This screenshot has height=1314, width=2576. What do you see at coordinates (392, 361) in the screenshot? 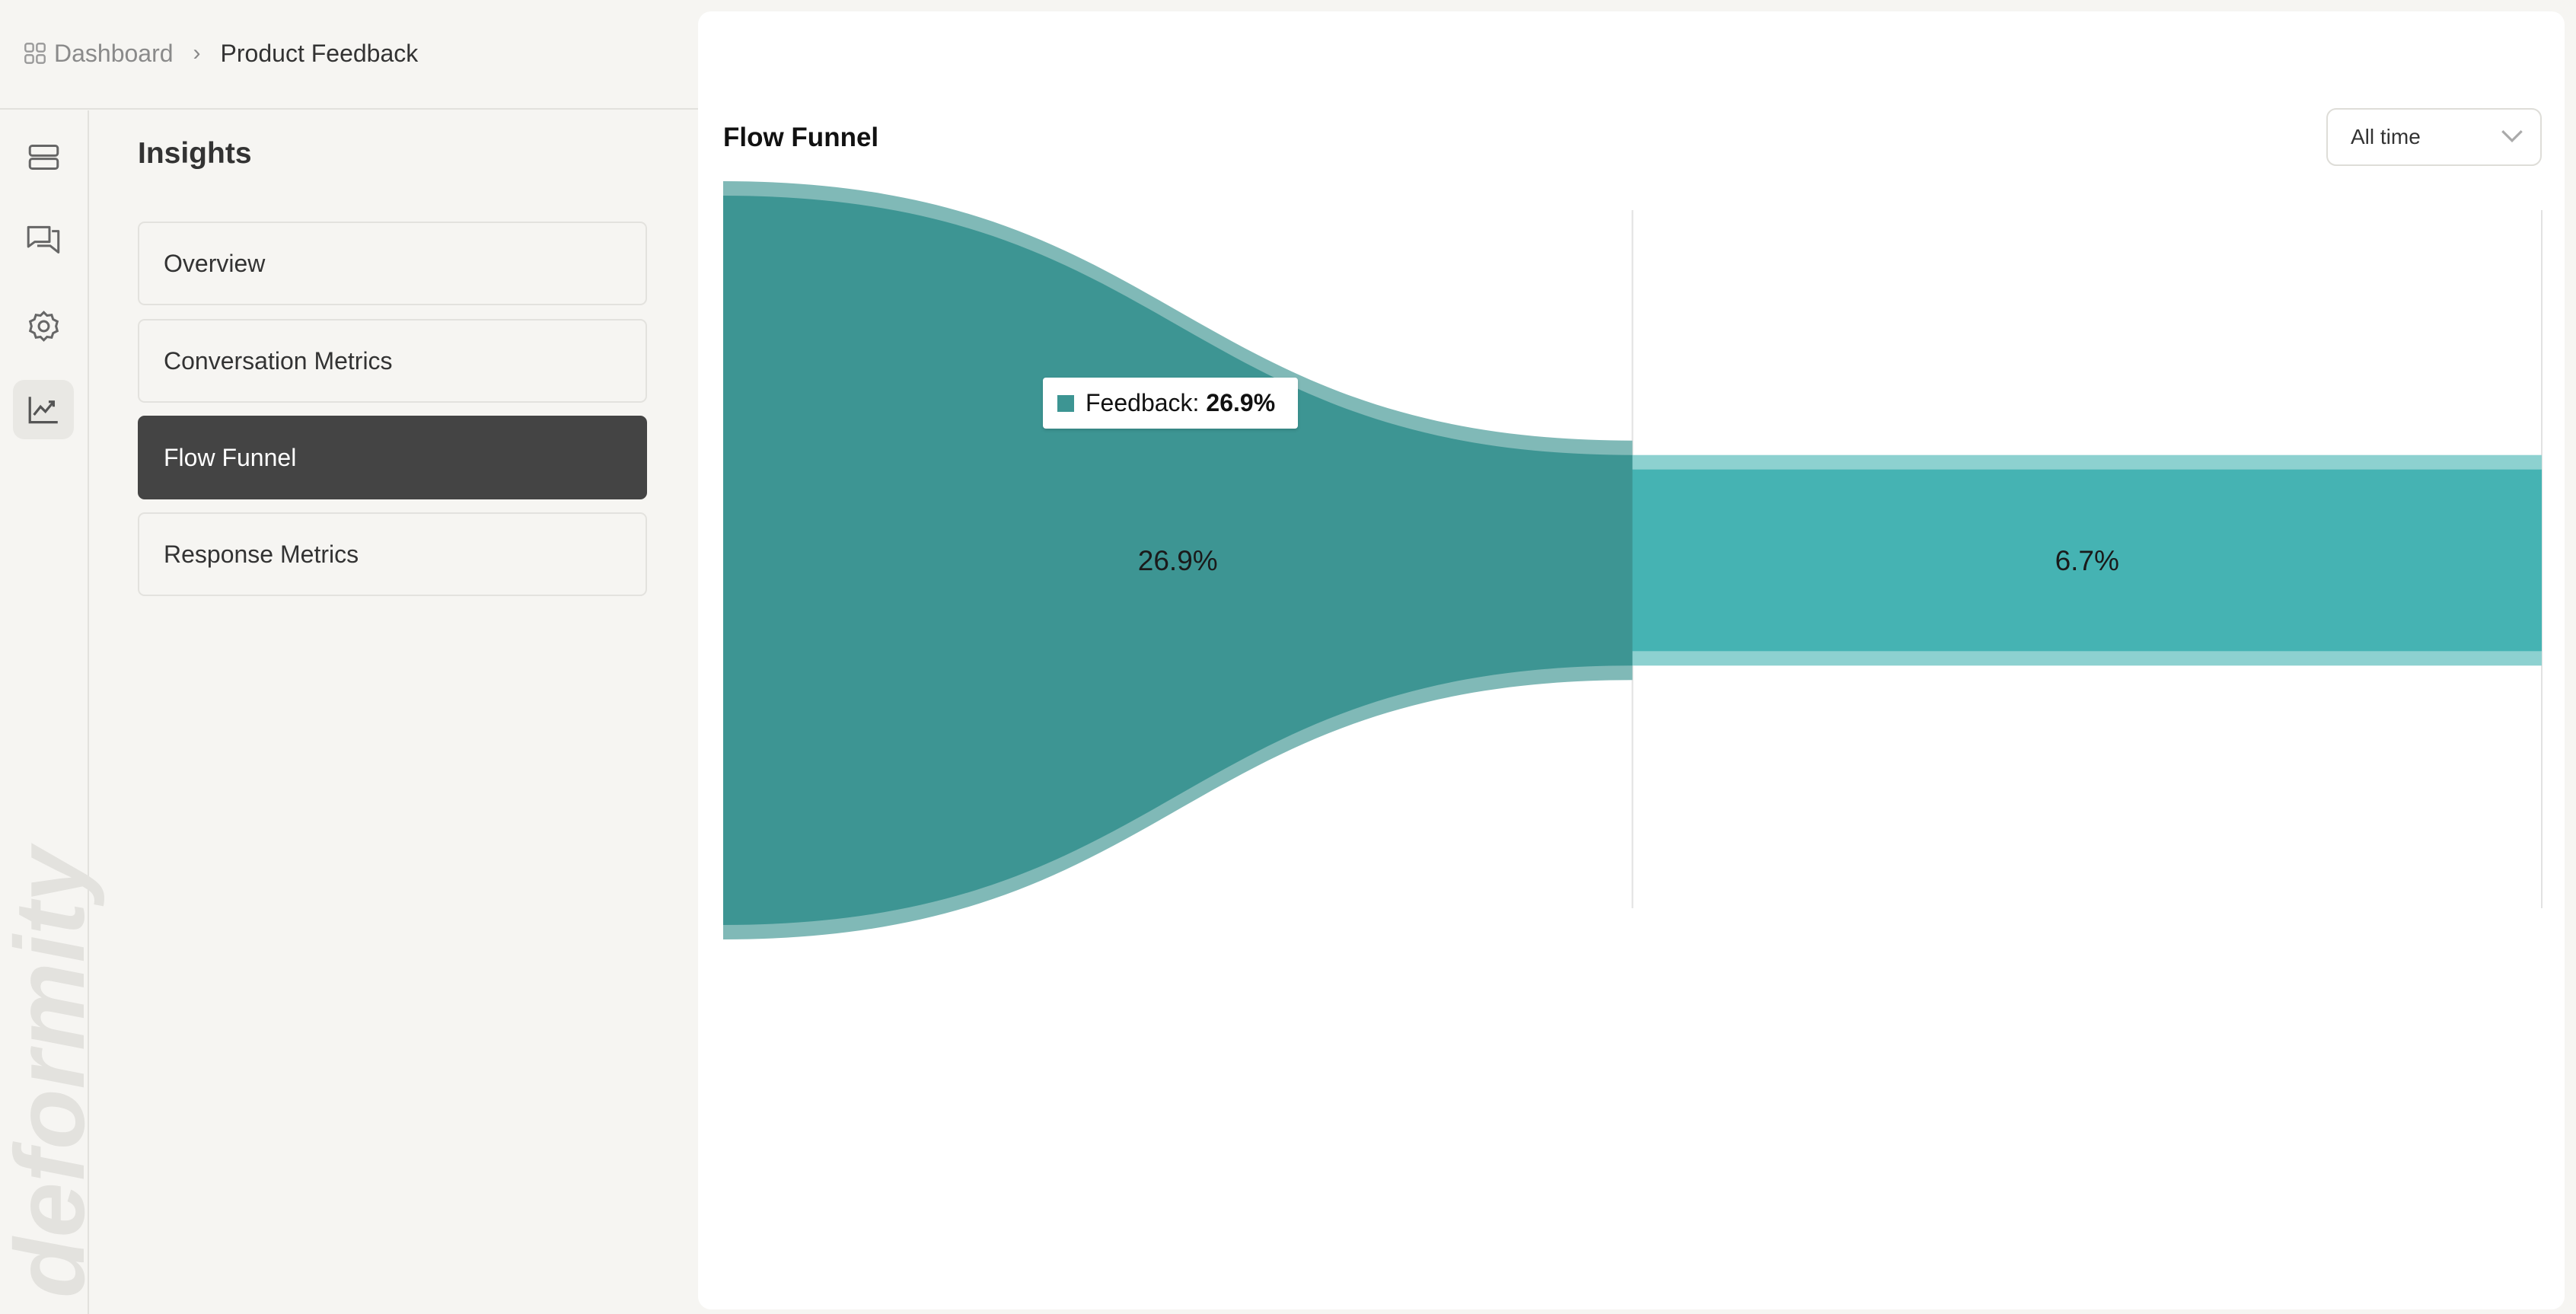
I see `menu-item-conversation-metrics: Conversation Metrics` at bounding box center [392, 361].